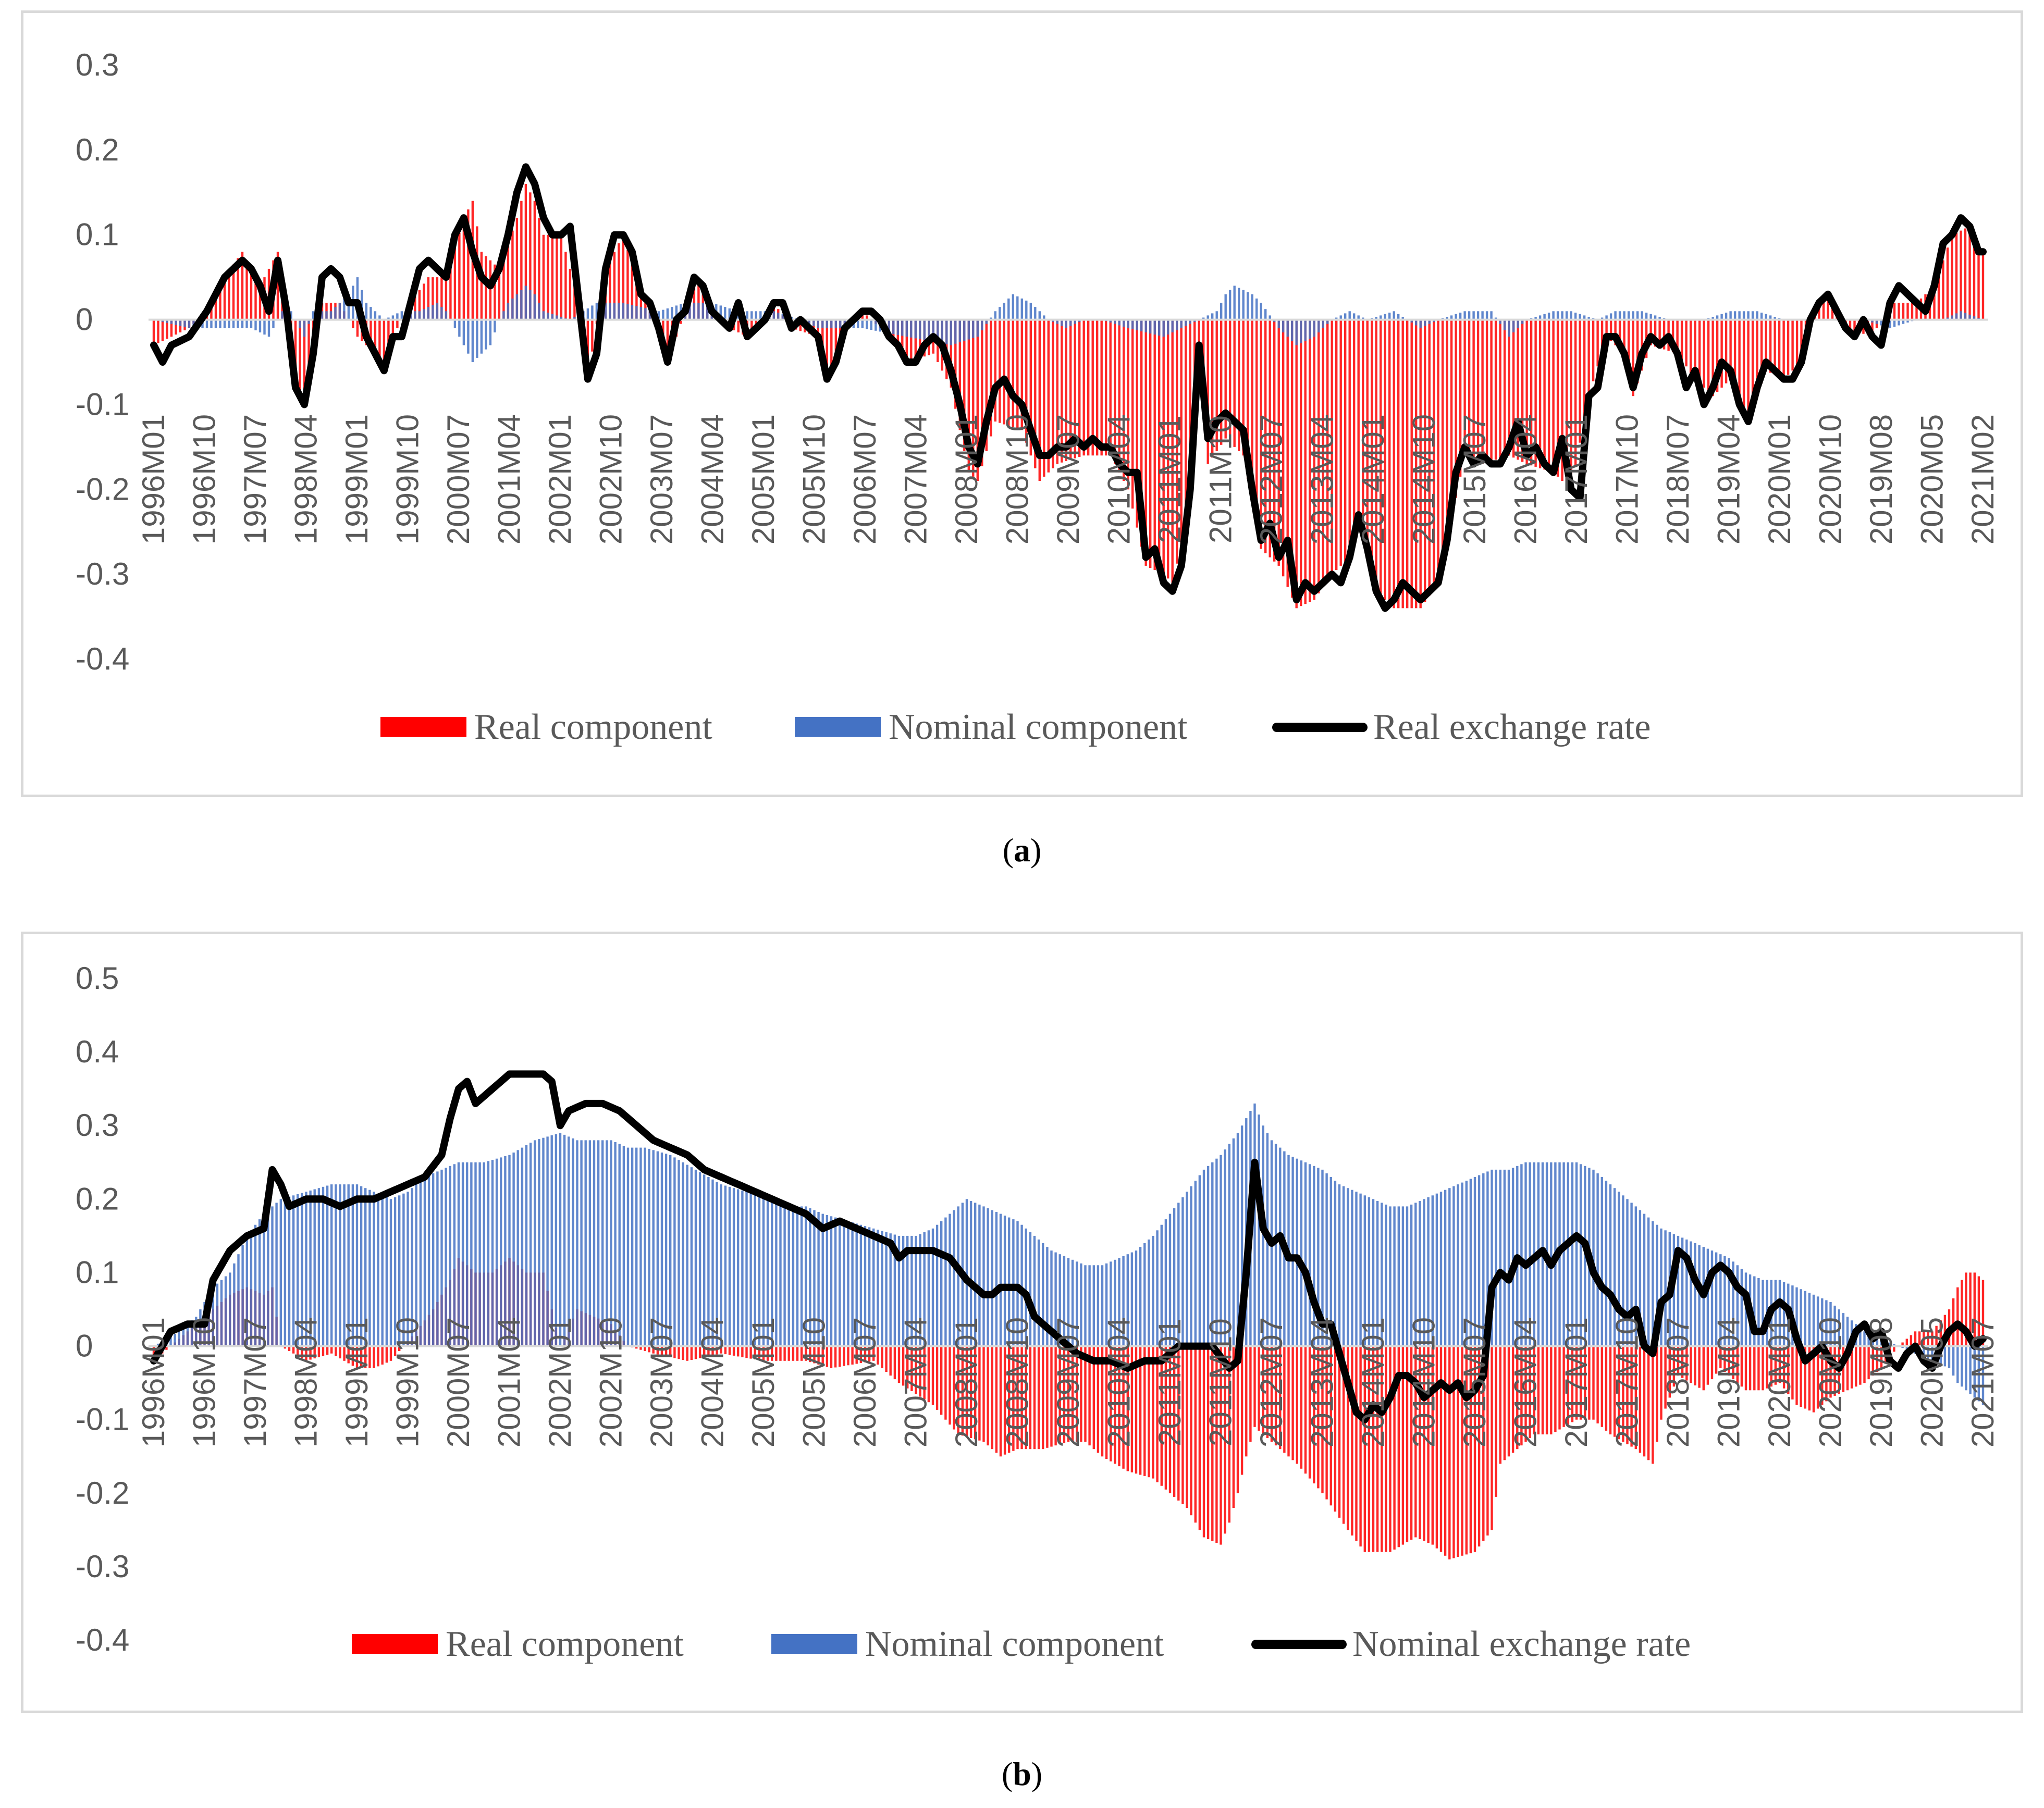  What do you see at coordinates (1474, 1382) in the screenshot?
I see `x-tick-label: 2015M07` at bounding box center [1474, 1382].